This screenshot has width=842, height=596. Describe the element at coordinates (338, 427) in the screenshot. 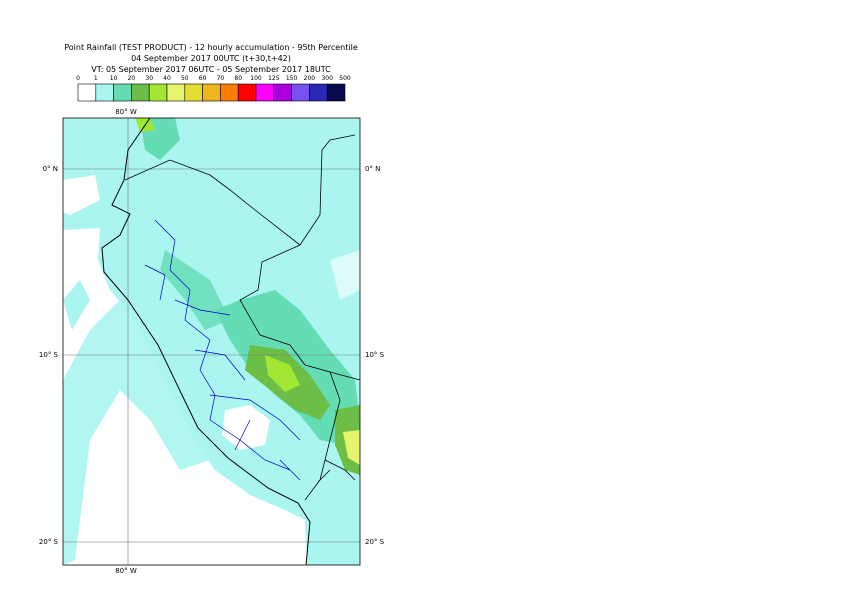

I see `country-border` at that location.